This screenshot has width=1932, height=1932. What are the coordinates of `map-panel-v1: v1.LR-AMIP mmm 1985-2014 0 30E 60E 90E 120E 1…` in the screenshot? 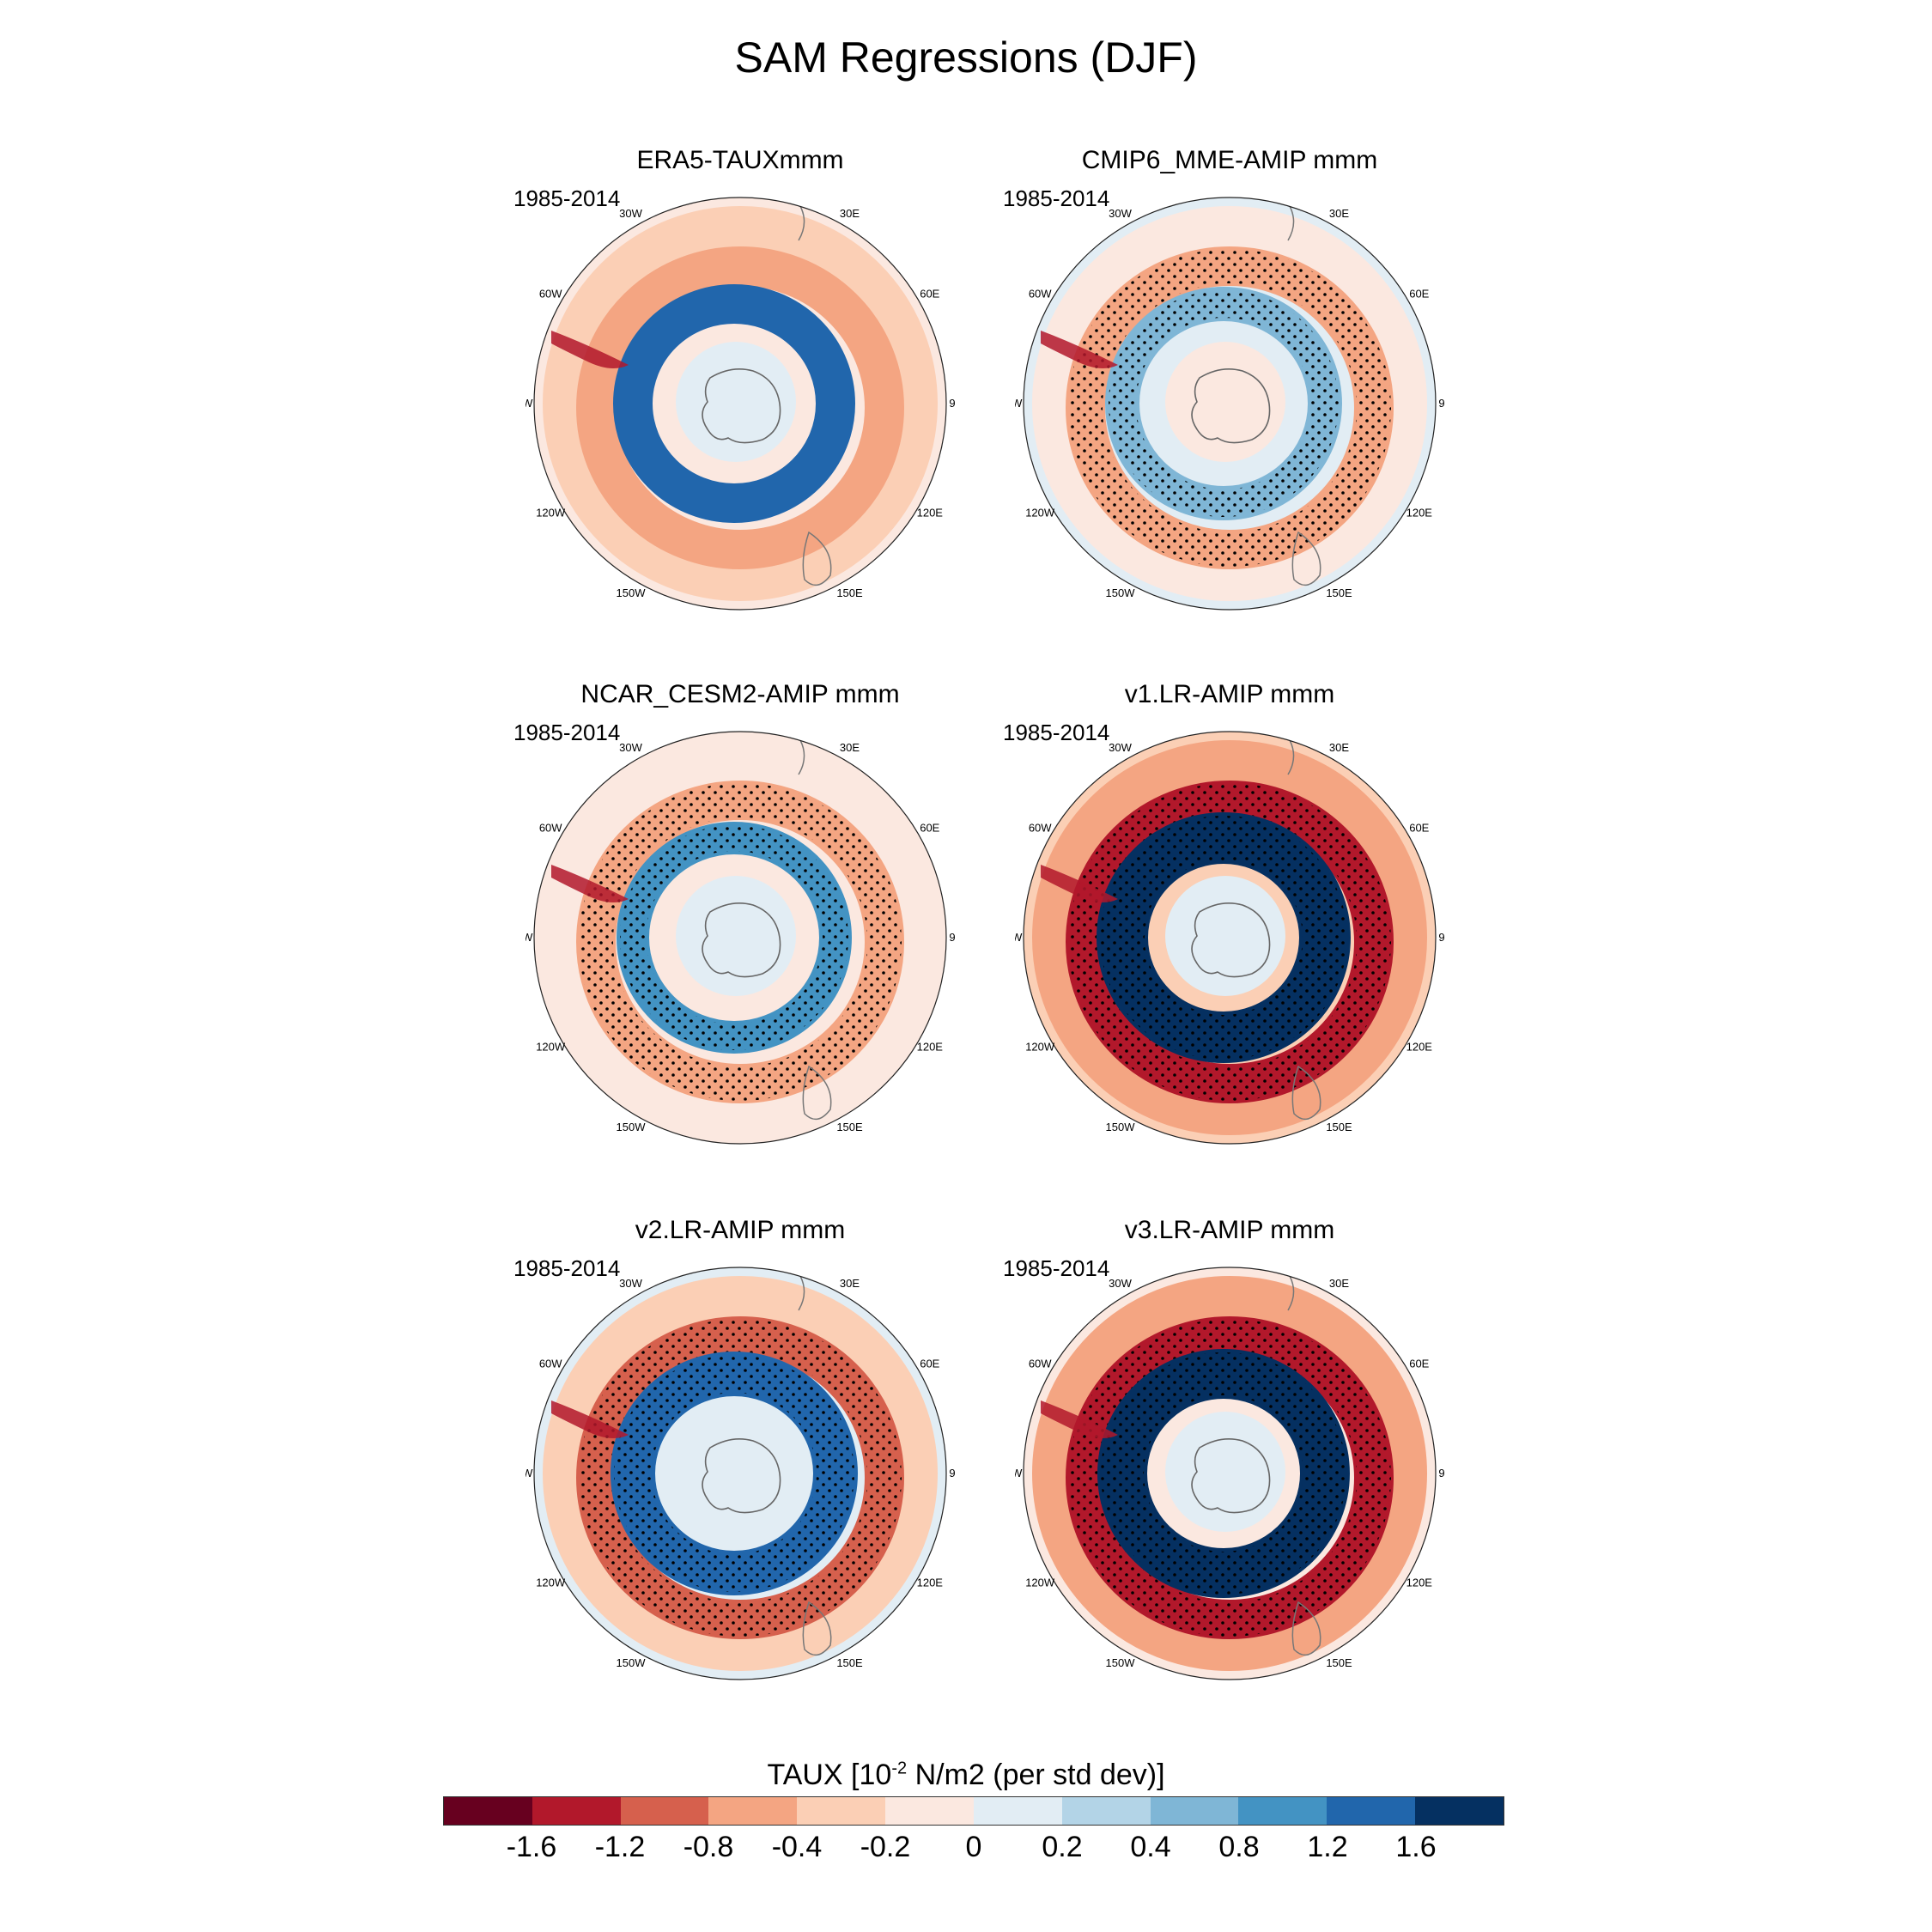 It's located at (1224, 921).